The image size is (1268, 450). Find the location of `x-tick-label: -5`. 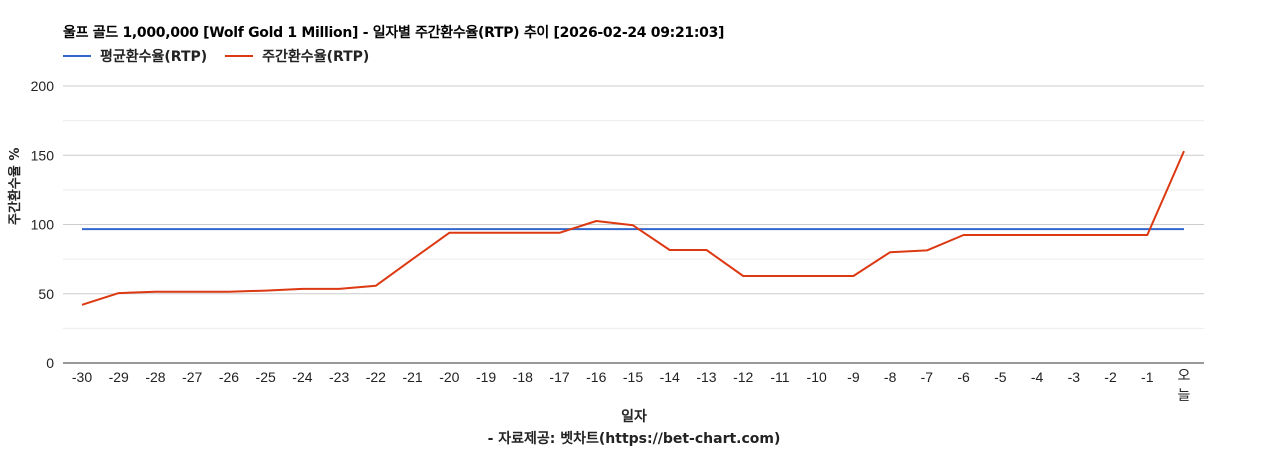

x-tick-label: -5 is located at coordinates (1000, 377).